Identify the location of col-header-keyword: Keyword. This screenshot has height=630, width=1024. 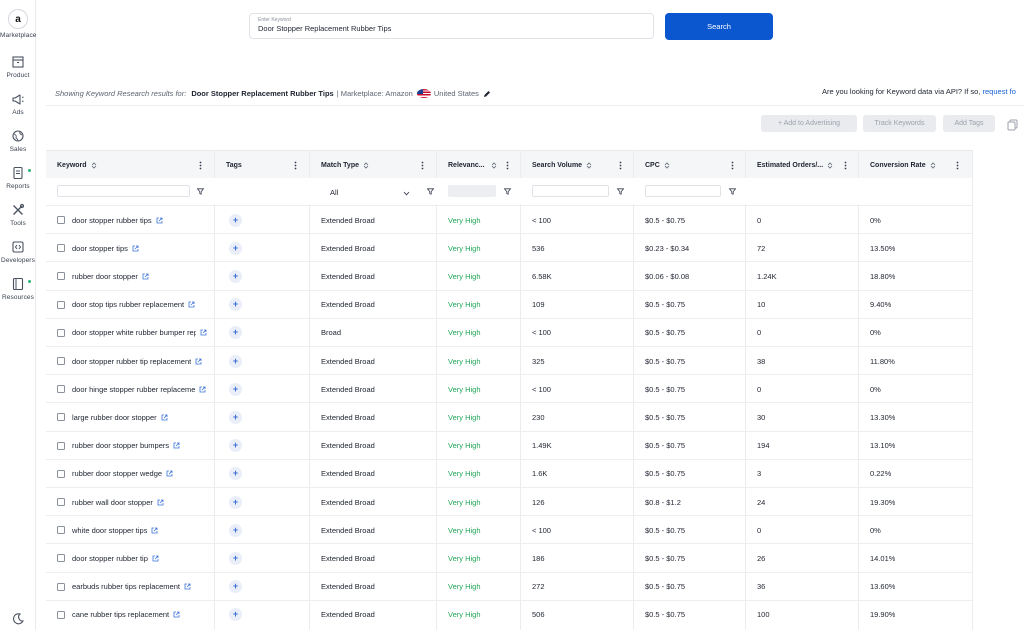
(77, 165).